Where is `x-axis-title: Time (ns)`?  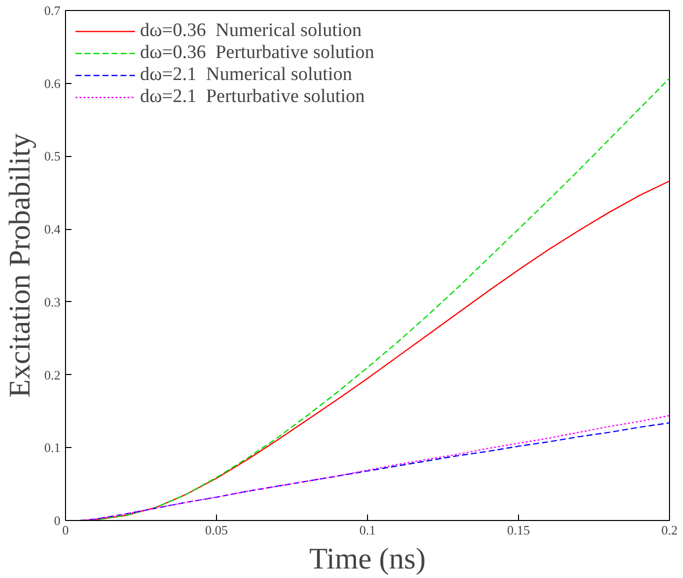
x-axis-title: Time (ns) is located at coordinates (367, 559).